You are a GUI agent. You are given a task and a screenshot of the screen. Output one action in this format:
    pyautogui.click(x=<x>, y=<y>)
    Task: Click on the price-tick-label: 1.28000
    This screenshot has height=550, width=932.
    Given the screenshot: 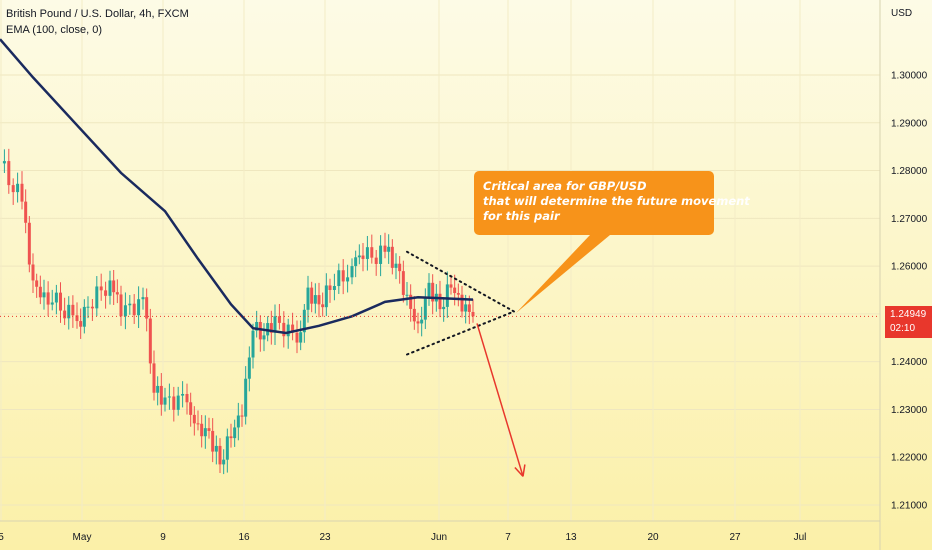 What is the action you would take?
    pyautogui.click(x=909, y=171)
    